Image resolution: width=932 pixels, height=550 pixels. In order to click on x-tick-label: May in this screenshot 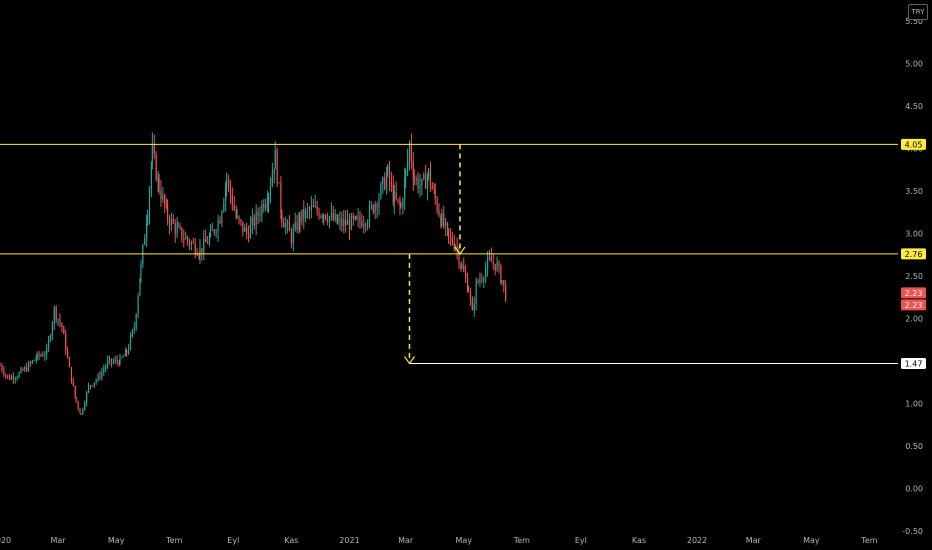, I will do `click(116, 540)`.